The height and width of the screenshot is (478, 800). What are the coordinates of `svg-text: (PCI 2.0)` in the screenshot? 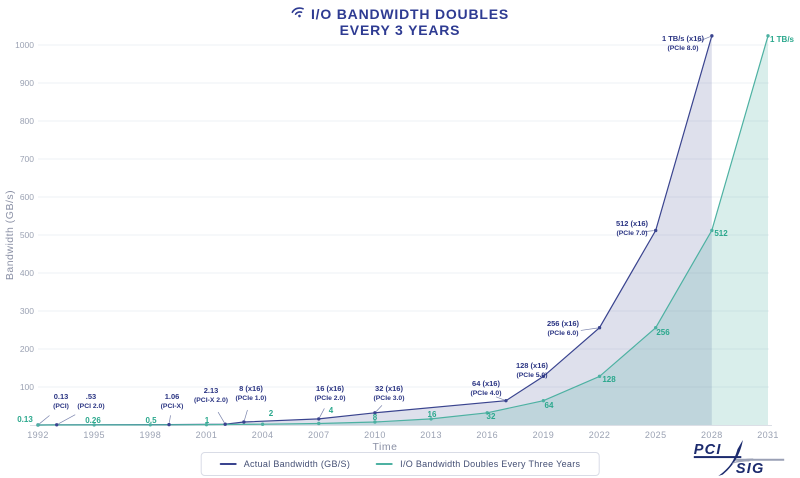 It's located at (90, 406).